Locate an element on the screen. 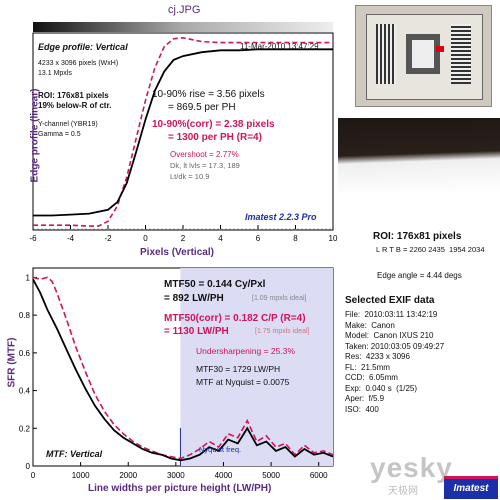 The image size is (500, 500). imatest-logo: Imatest is located at coordinates (471, 487).